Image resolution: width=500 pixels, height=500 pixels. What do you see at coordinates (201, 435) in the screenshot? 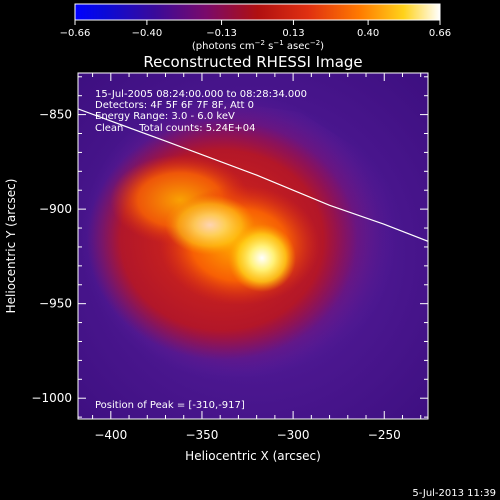
I see `x-tick-label: −350` at bounding box center [201, 435].